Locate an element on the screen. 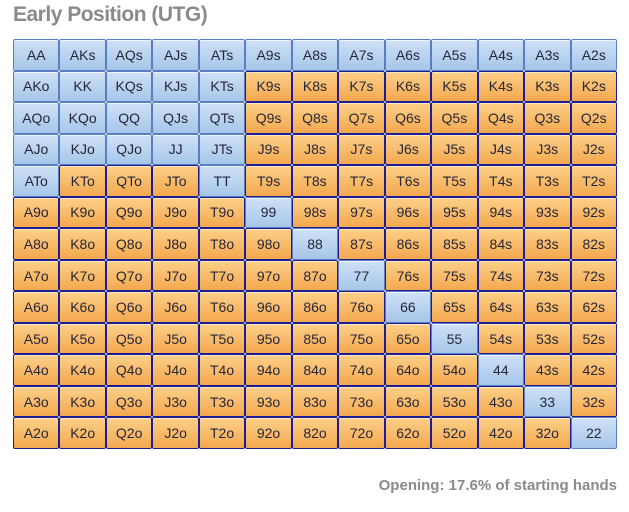 This screenshot has width=629, height=512. hand-cell-96o: 96o is located at coordinates (268, 307).